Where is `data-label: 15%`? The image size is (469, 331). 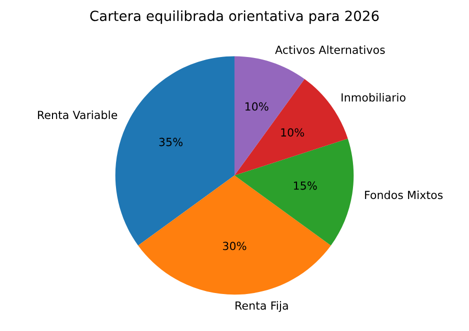 data-label: 15% is located at coordinates (305, 185).